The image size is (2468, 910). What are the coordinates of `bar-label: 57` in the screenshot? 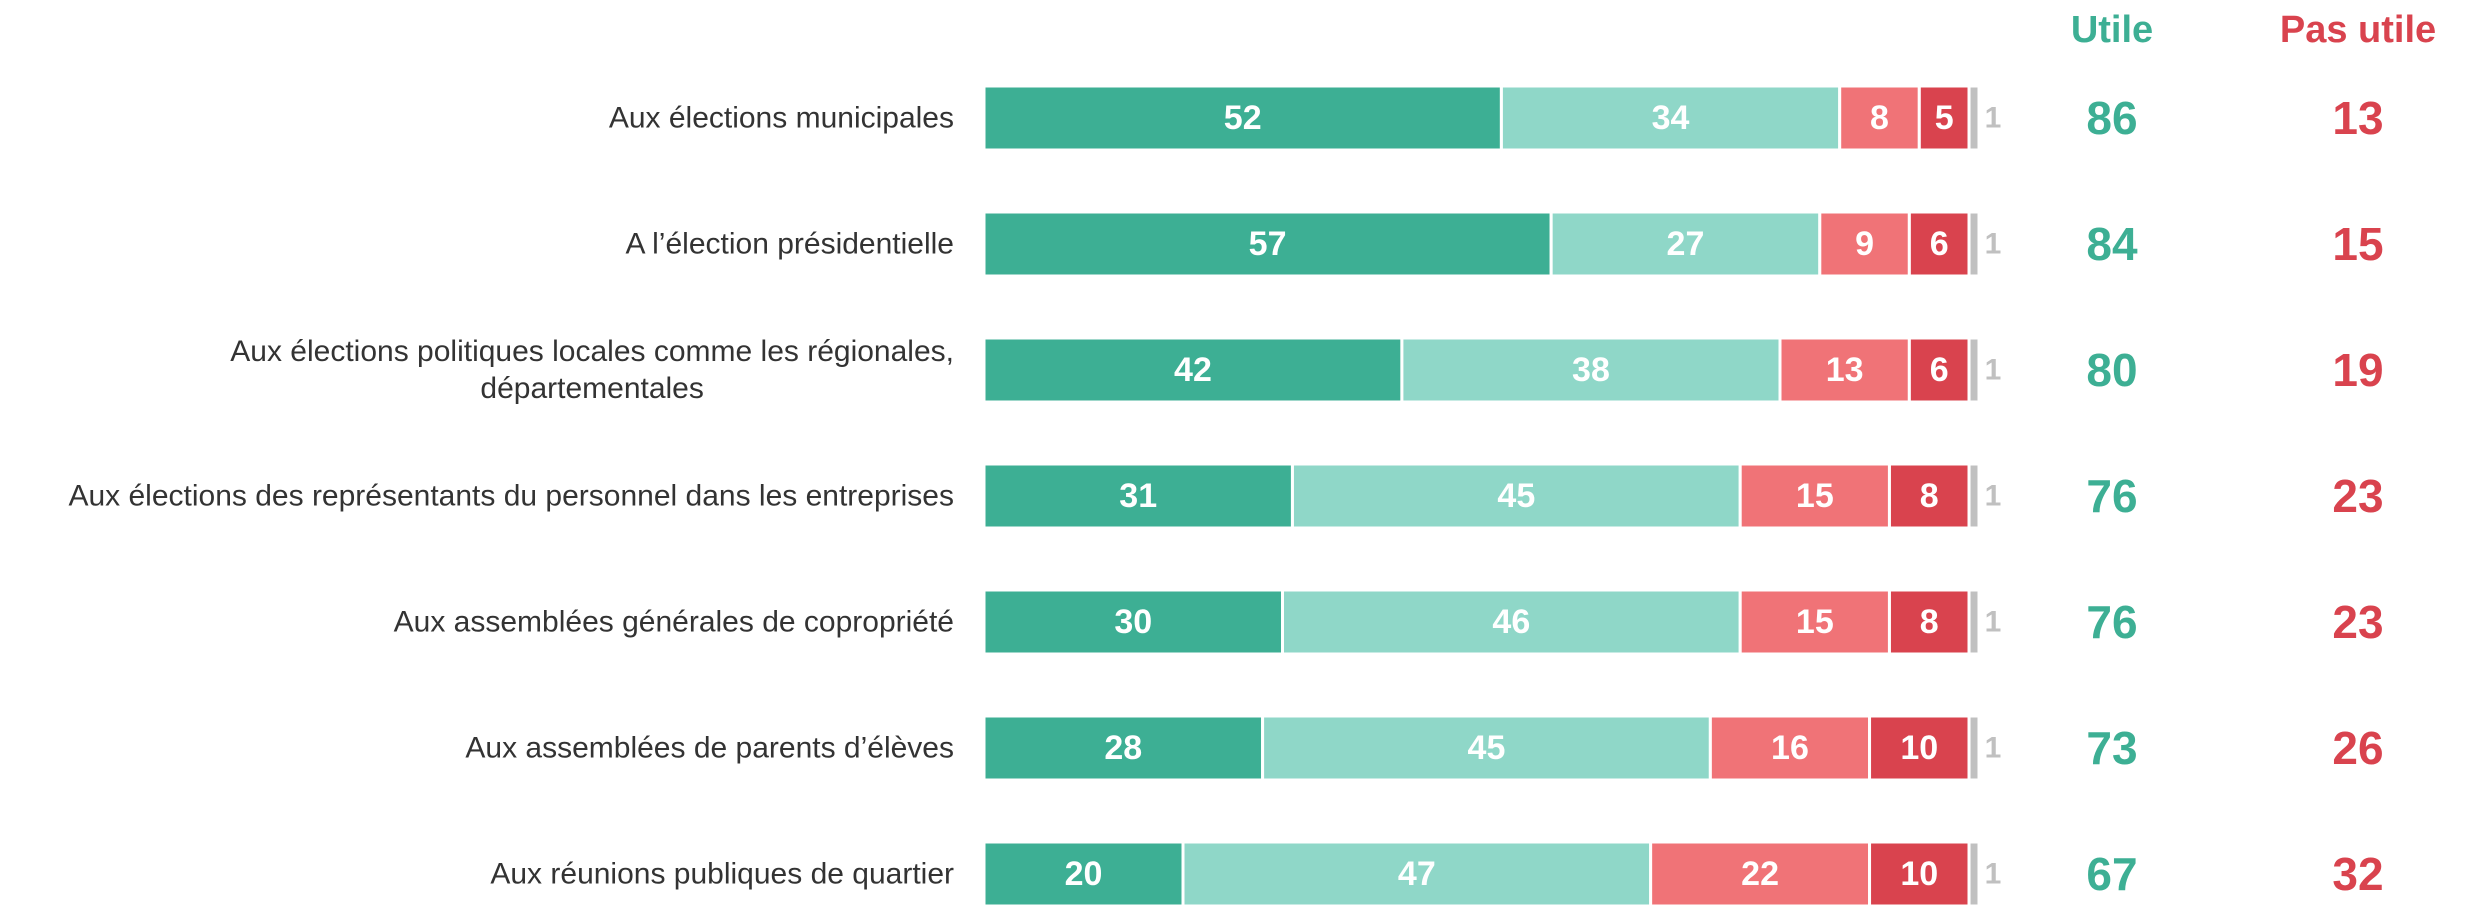 It's located at (1268, 244).